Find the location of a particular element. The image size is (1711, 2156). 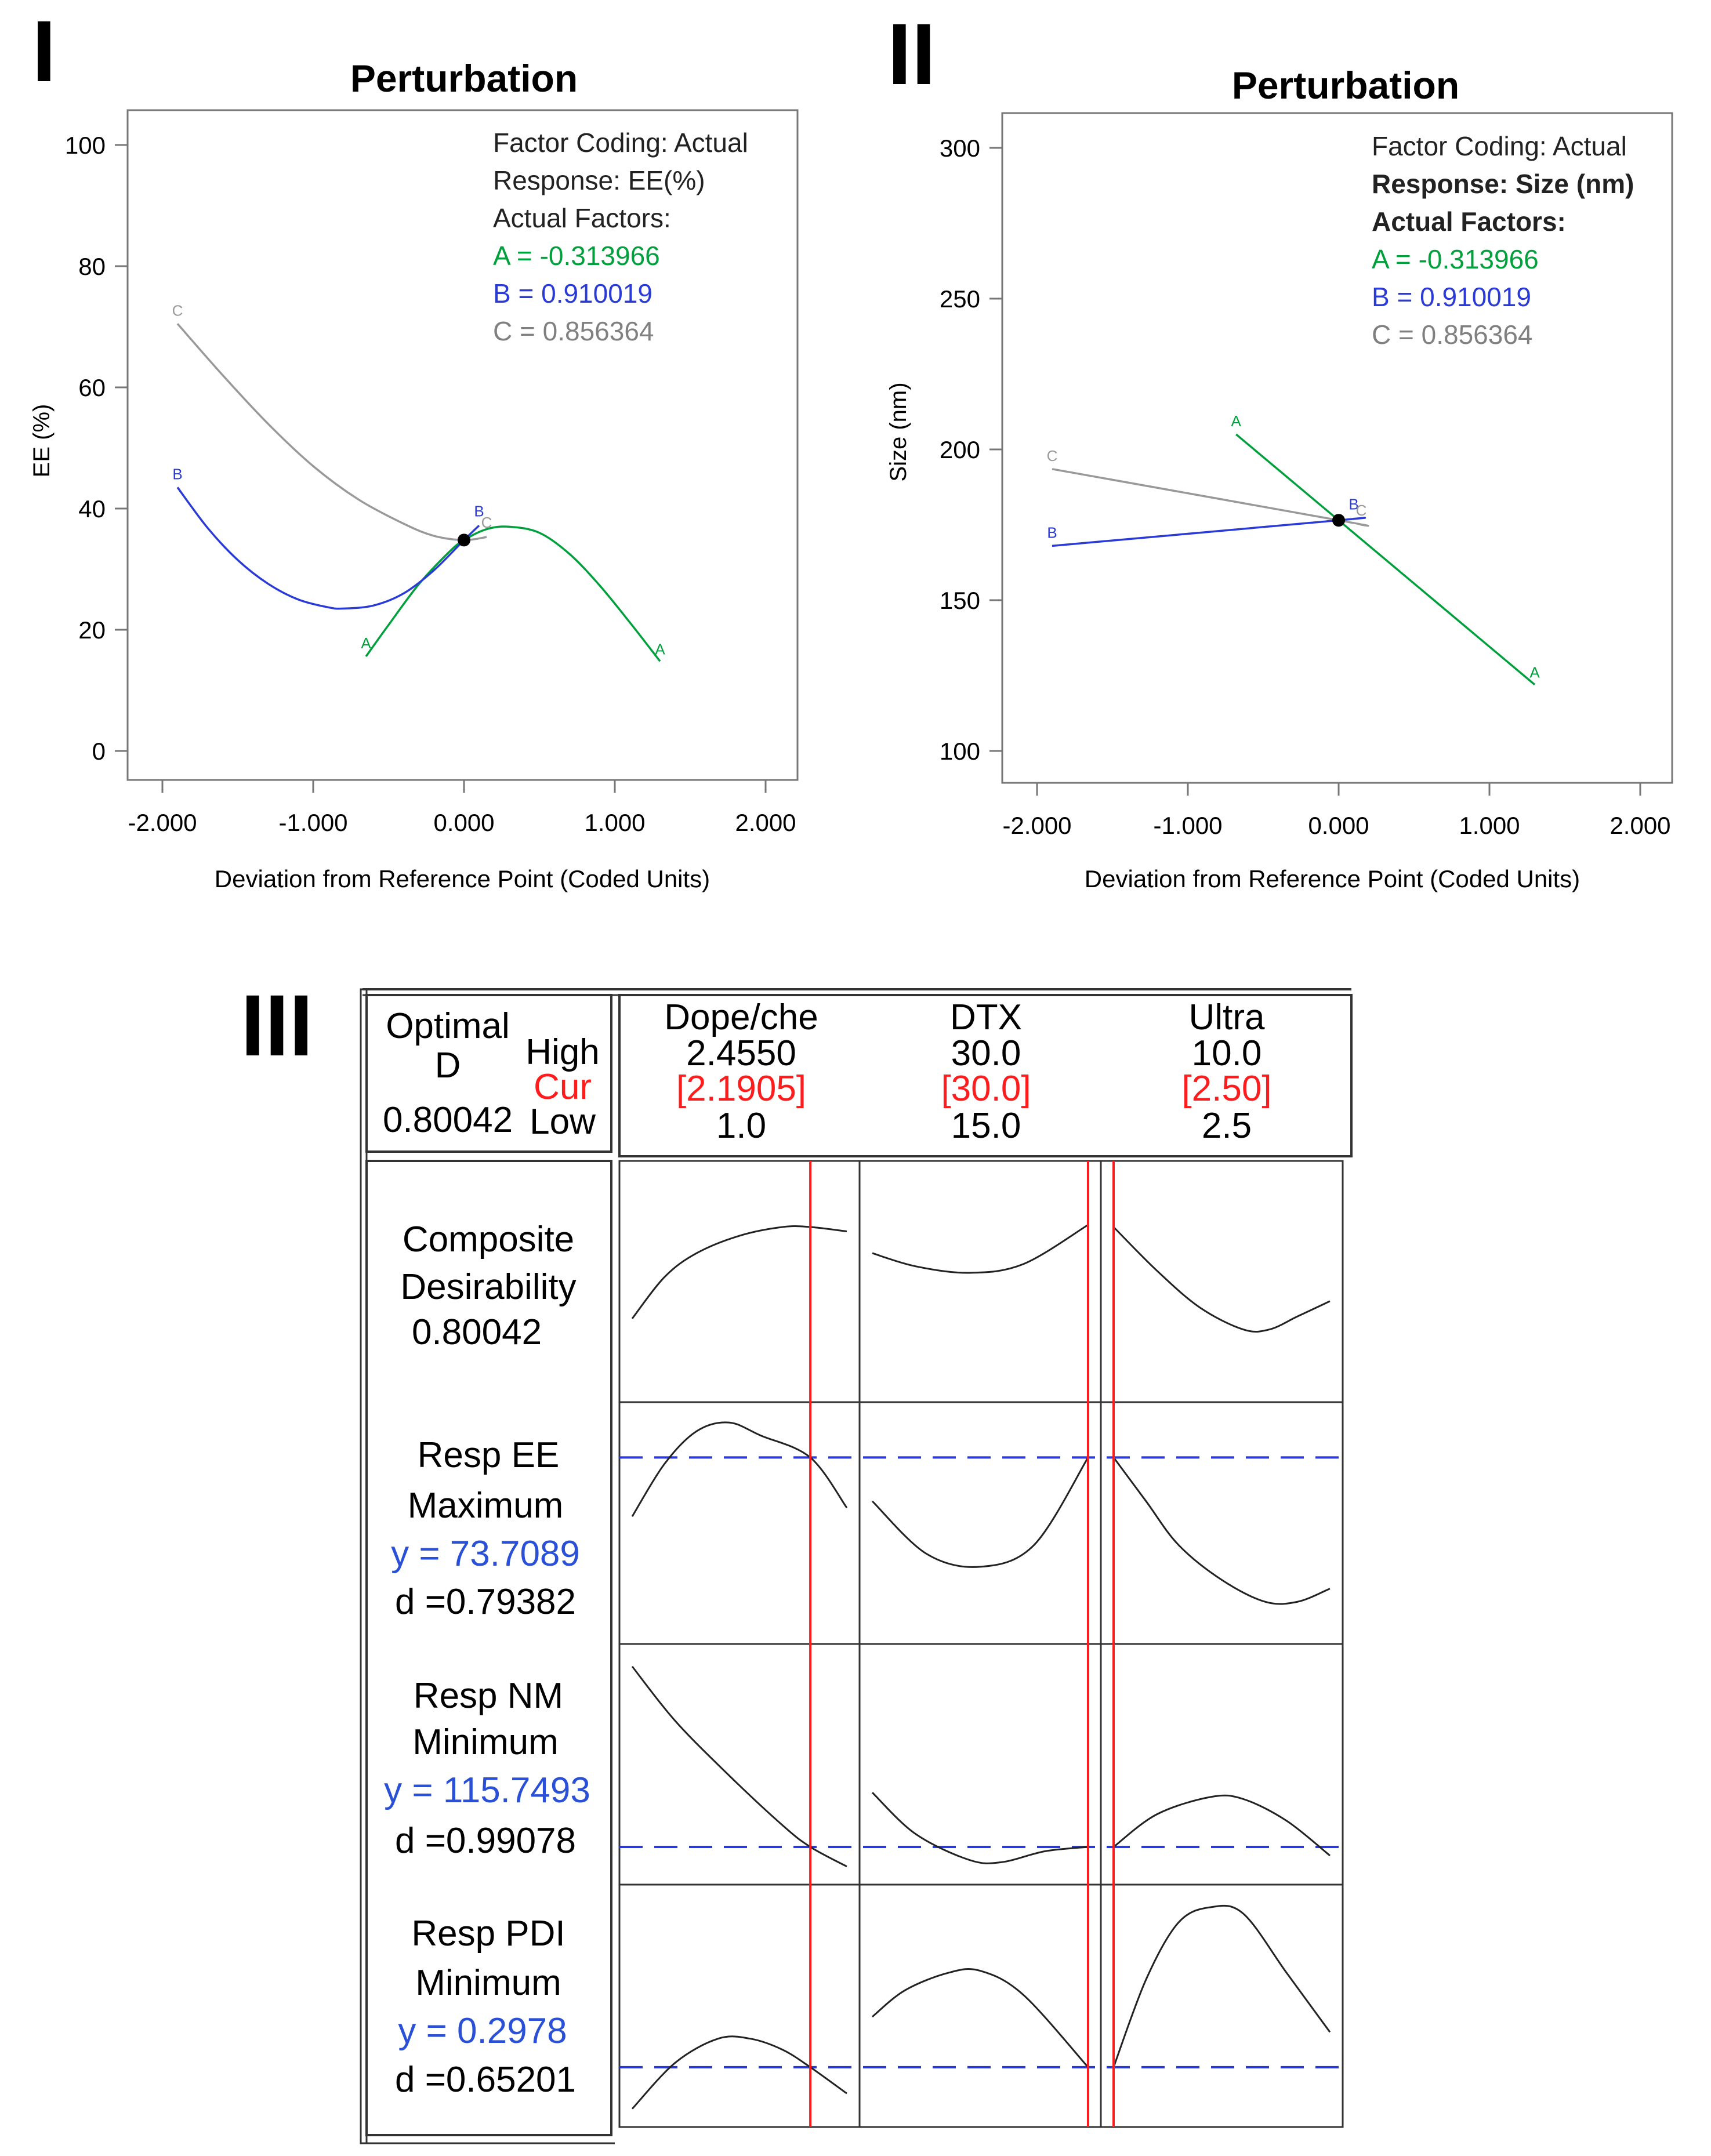

chart1-x-axis: -2.000 -1.000 0.000 1.000 2.000 is located at coordinates (462, 808).